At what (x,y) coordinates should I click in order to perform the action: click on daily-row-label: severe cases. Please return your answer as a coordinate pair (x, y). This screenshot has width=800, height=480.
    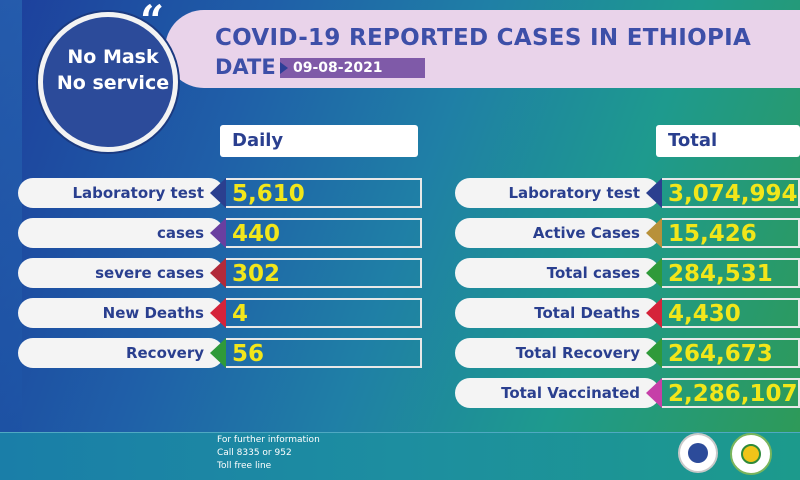
    Looking at the image, I should click on (121, 273).